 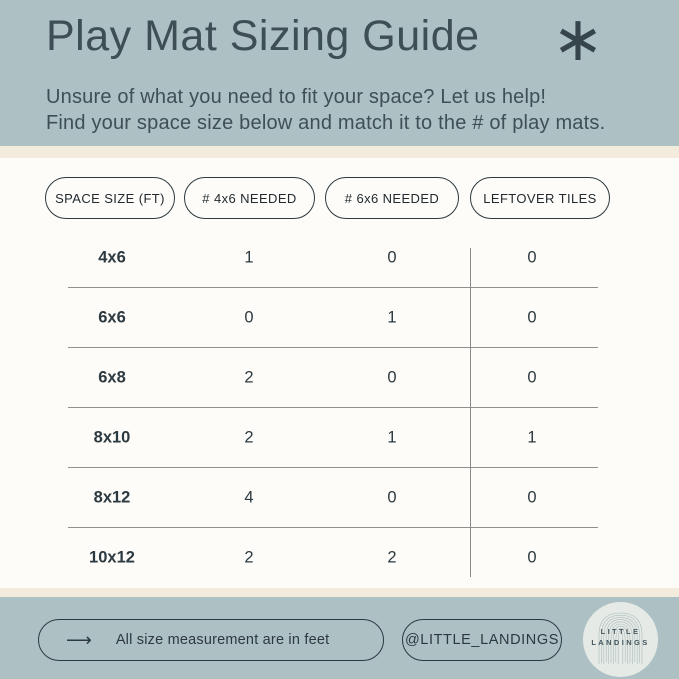 What do you see at coordinates (339, 258) in the screenshot?
I see `table-row: 4x6 1 0 0` at bounding box center [339, 258].